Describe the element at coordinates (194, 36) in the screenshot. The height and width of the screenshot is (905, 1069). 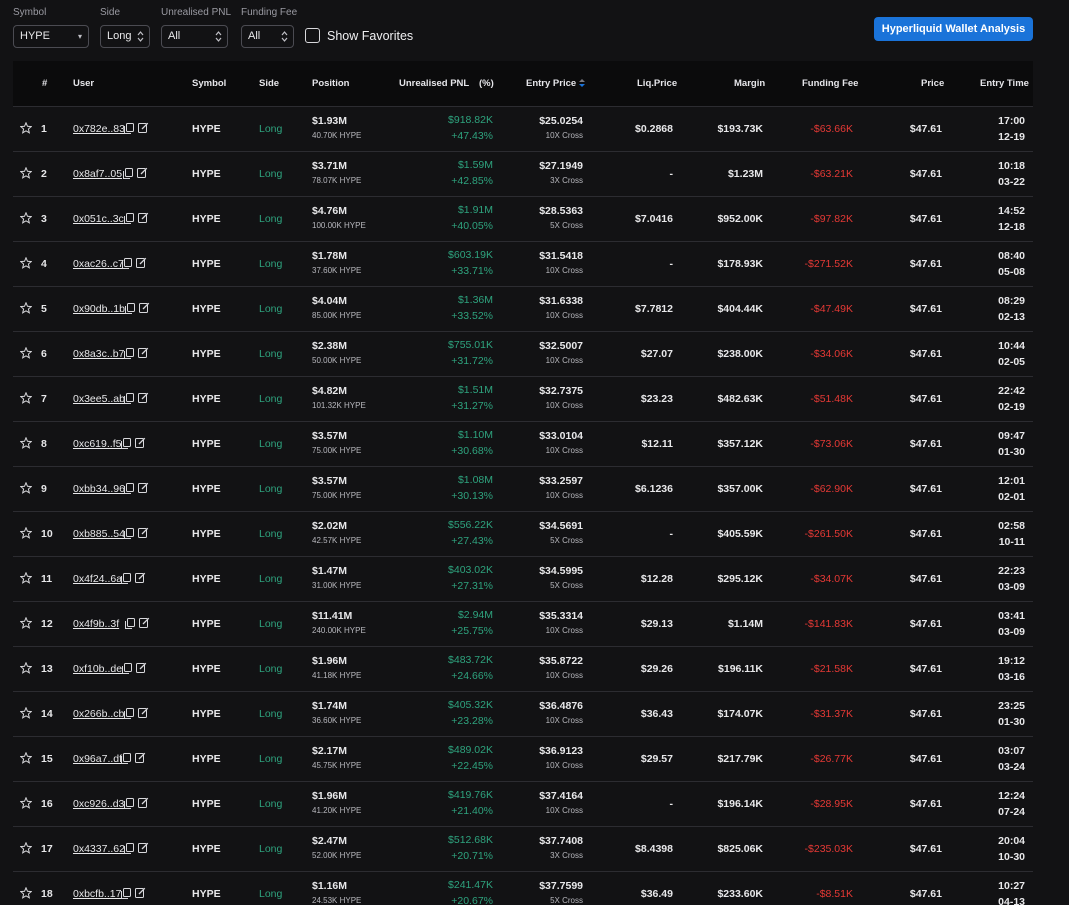
I see `pnl-select: All` at that location.